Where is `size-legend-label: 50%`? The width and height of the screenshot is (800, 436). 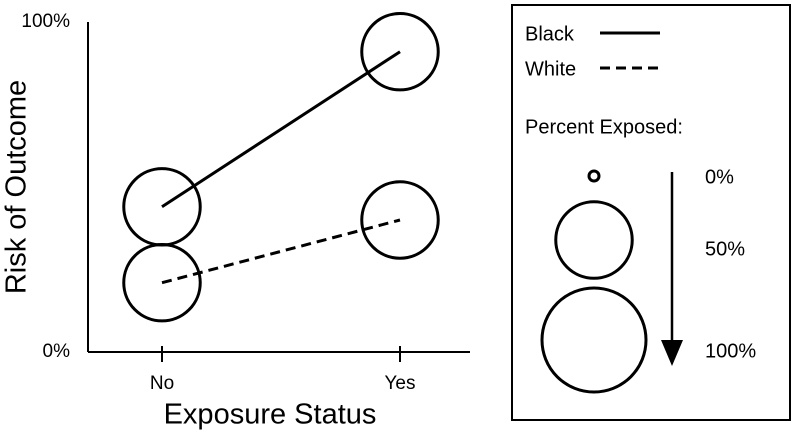
size-legend-label: 50% is located at coordinates (725, 249).